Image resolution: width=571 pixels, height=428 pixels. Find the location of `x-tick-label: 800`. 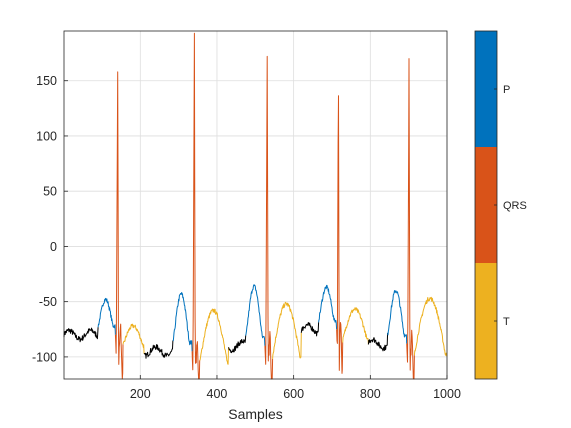

x-tick-label: 800 is located at coordinates (370, 394).